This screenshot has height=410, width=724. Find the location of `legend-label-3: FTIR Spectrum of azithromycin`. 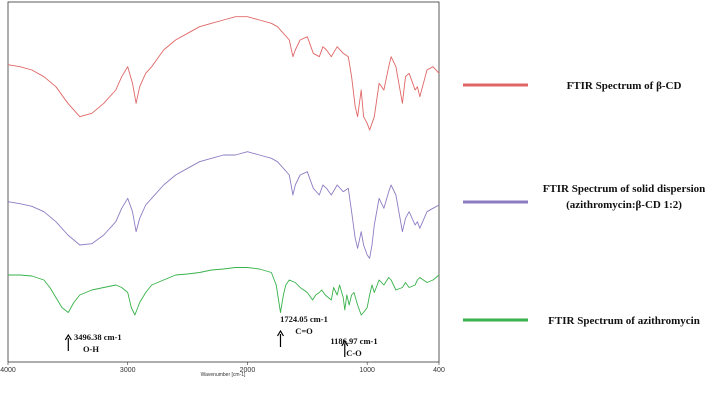

legend-label-3: FTIR Spectrum of azithromycin is located at coordinates (624, 321).